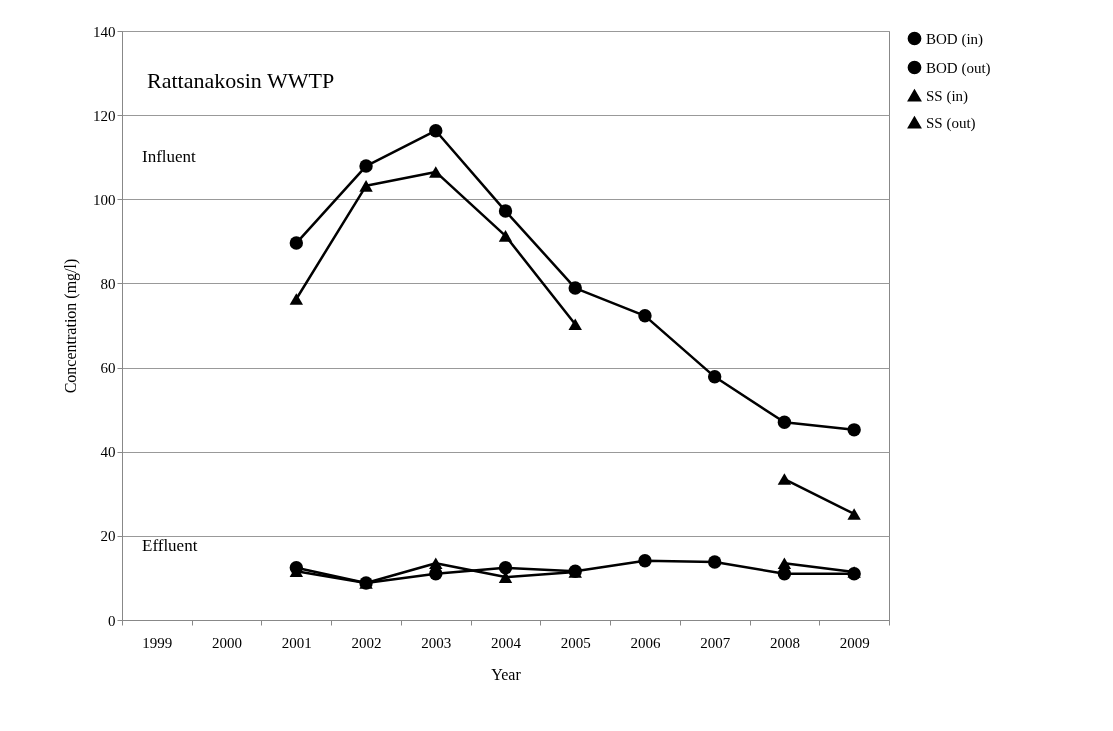 Image resolution: width=1113 pixels, height=731 pixels. I want to click on y-tick-label: 60, so click(108, 368).